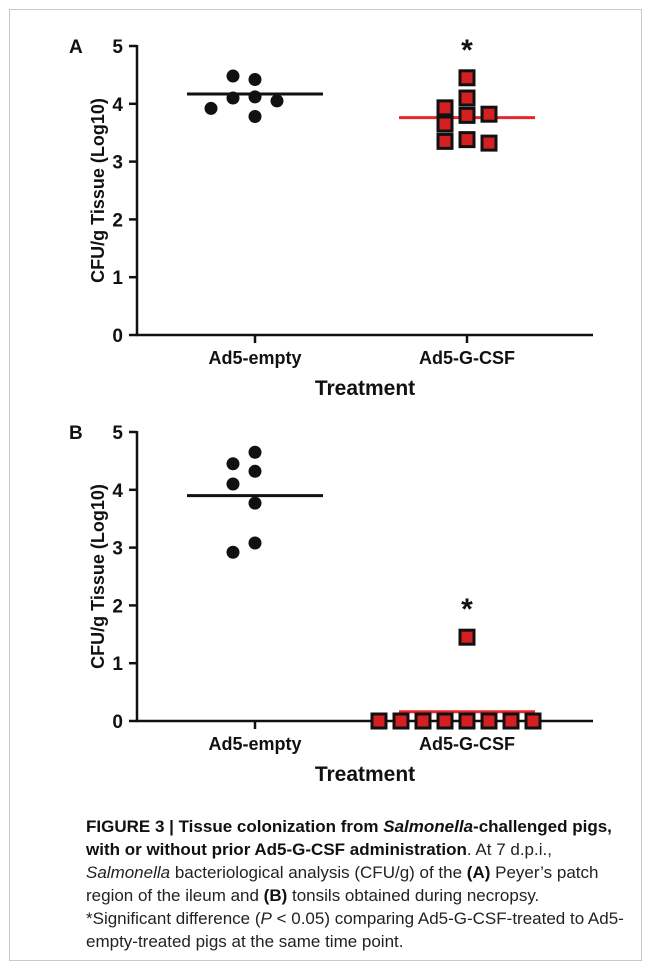 This screenshot has height=970, width=651. Describe the element at coordinates (128, 872) in the screenshot. I see `caption-text-italic-1: Salmonella` at that location.